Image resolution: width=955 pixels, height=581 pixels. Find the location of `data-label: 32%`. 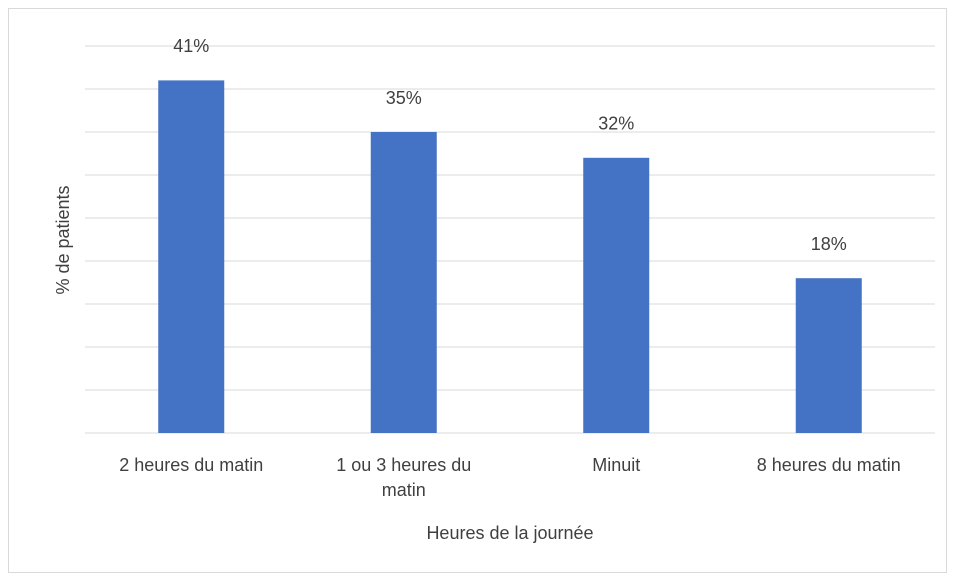

data-label: 32% is located at coordinates (616, 124).